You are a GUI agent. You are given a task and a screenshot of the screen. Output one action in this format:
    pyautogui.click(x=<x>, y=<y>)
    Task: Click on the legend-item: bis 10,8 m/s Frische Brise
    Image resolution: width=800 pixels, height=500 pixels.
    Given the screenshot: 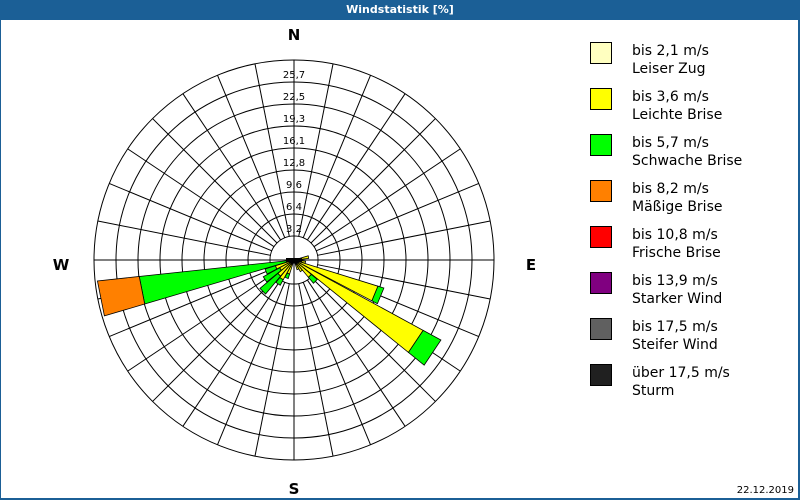 What is the action you would take?
    pyautogui.click(x=690, y=249)
    